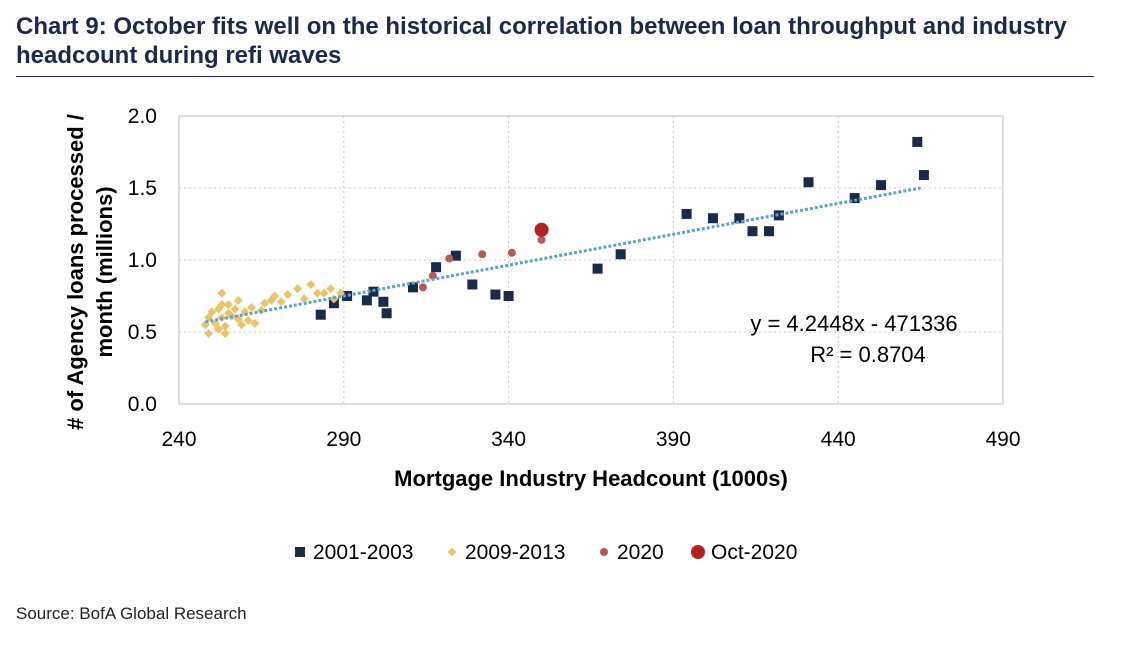 The width and height of the screenshot is (1142, 654). I want to click on legend-item: 2001-2003, so click(354, 552).